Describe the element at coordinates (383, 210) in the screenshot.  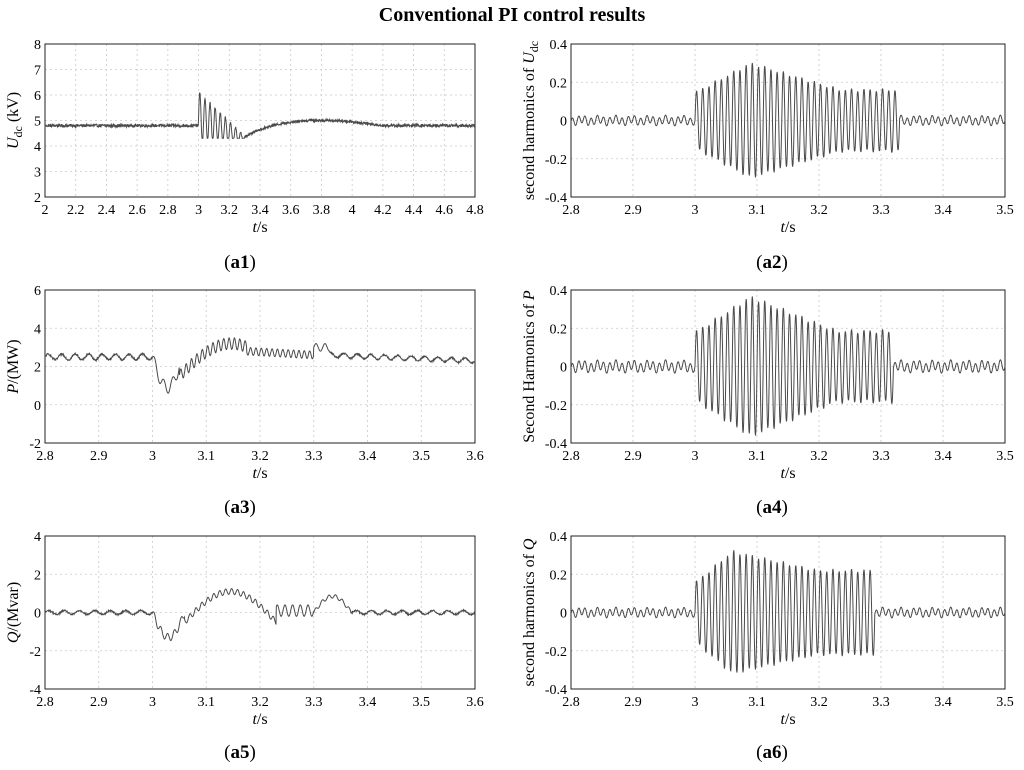
I see `x-tick-label: 4.2` at that location.